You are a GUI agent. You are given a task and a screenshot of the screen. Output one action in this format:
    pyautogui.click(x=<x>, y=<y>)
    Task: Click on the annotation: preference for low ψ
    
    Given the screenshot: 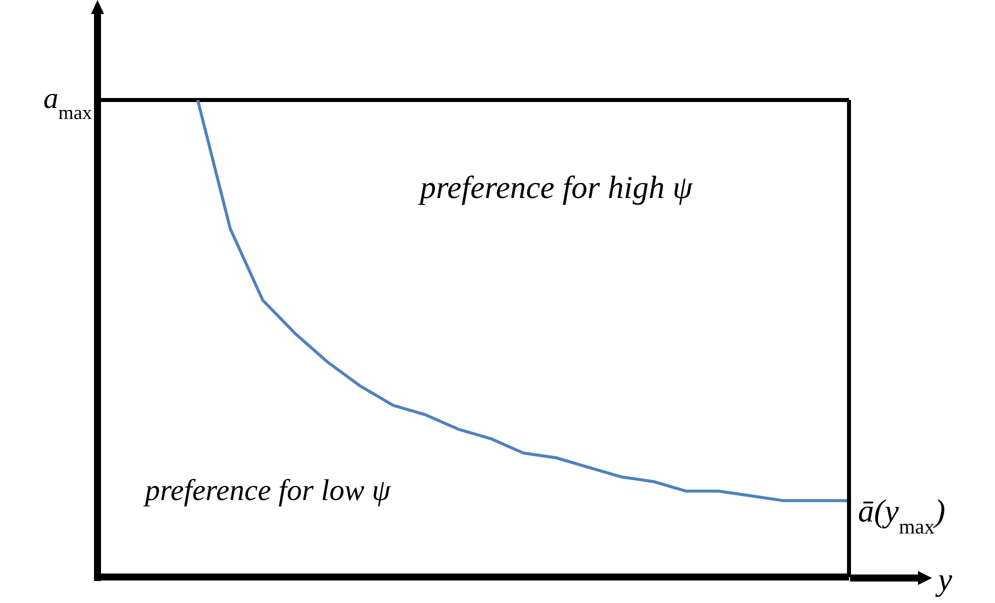 What is the action you would take?
    pyautogui.click(x=267, y=490)
    